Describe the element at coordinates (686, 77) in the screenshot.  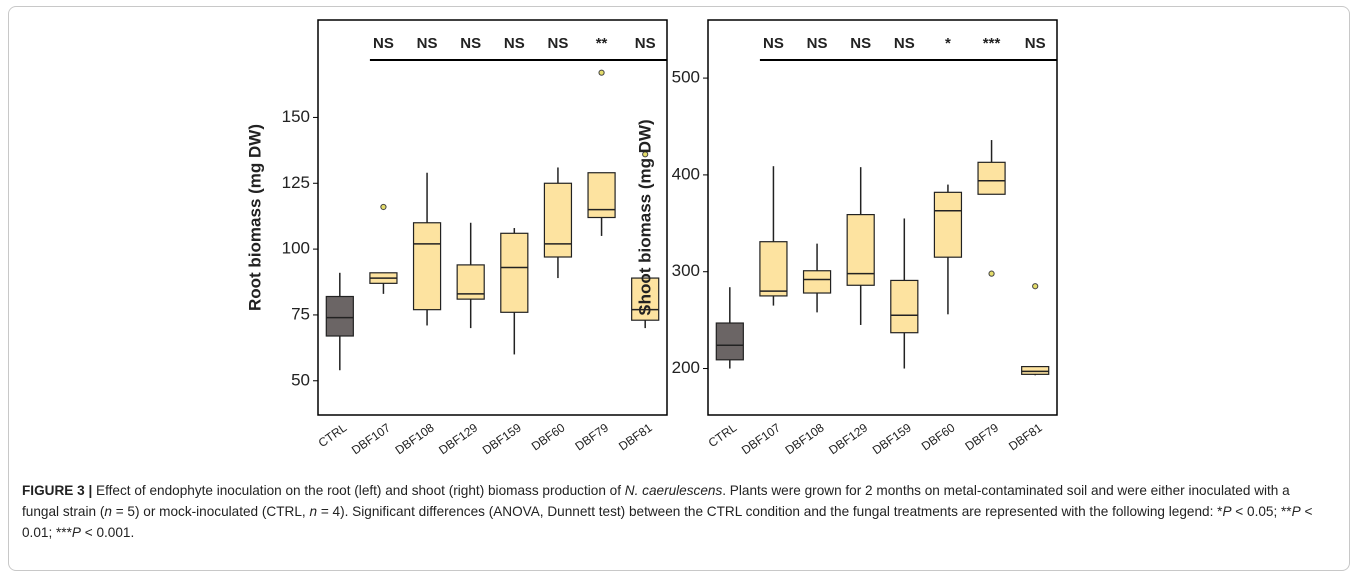
I see `y-tick-label: 500` at that location.